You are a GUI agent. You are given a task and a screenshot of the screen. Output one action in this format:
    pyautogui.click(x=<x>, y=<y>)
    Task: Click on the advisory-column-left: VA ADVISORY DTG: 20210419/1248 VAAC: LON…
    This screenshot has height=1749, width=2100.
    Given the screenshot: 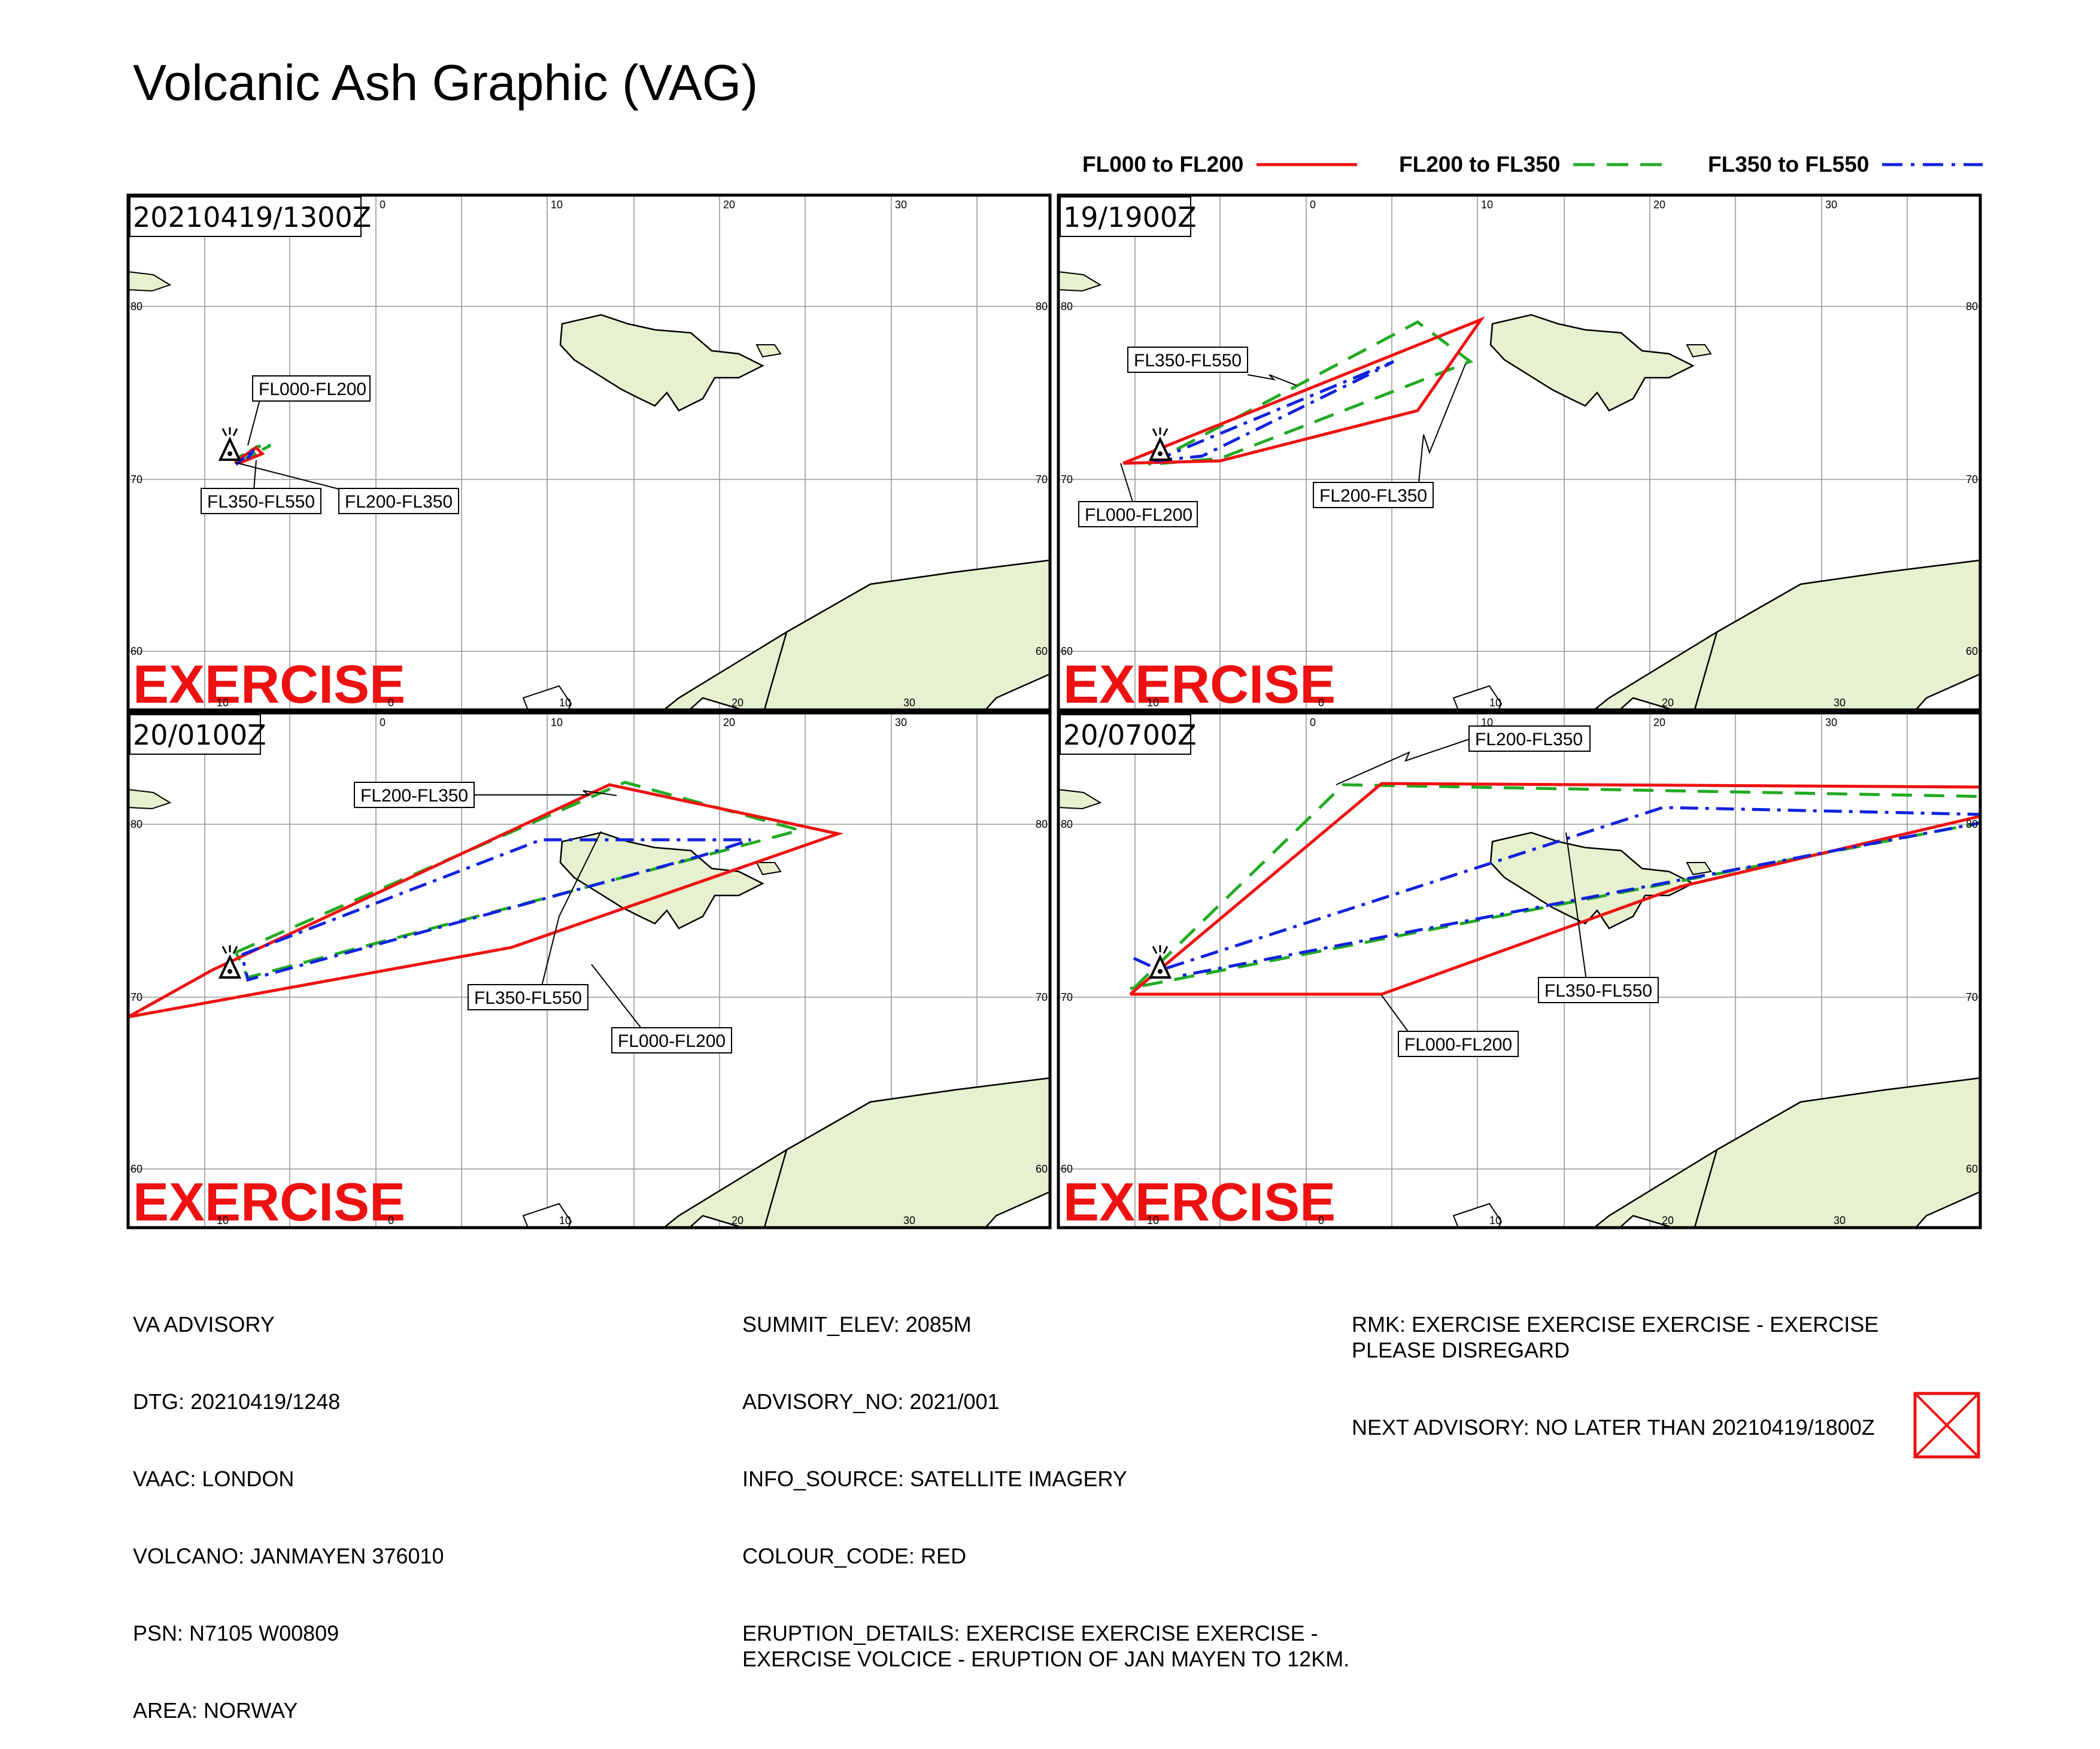 What is the action you would take?
    pyautogui.click(x=420, y=1505)
    